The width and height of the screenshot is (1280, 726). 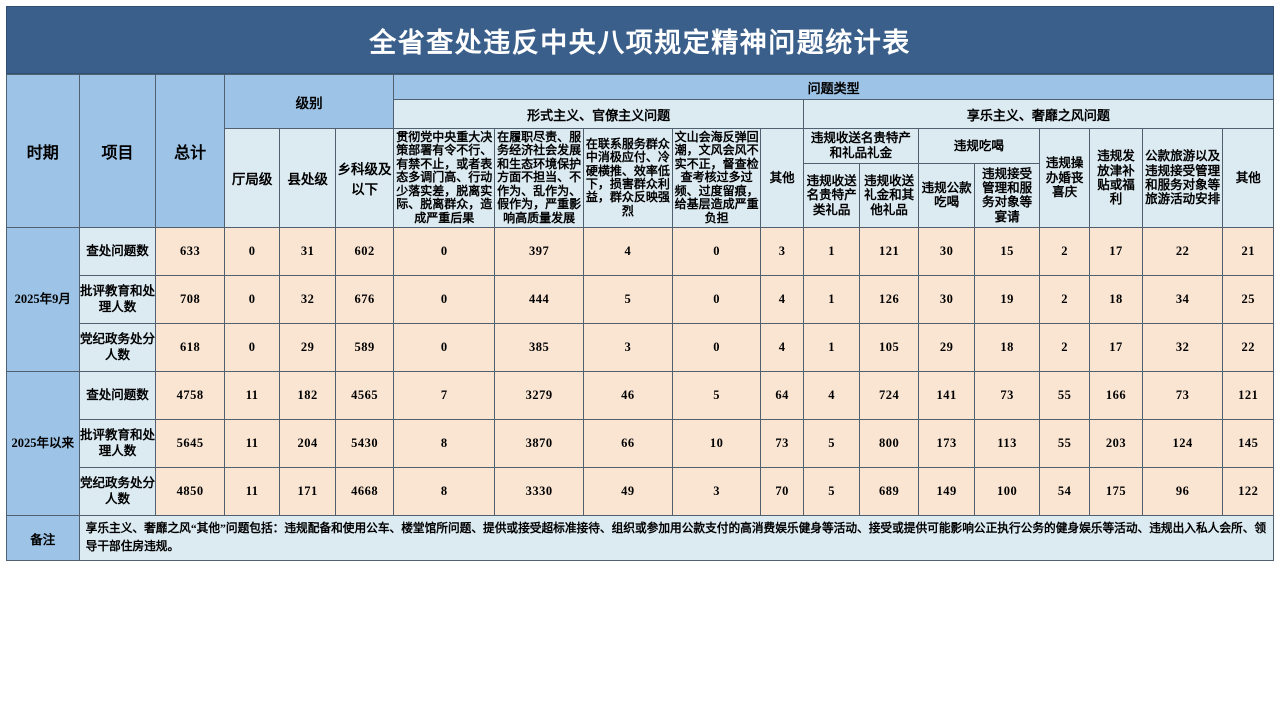 What do you see at coordinates (307, 252) in the screenshot?
I see `data-cell: 31` at bounding box center [307, 252].